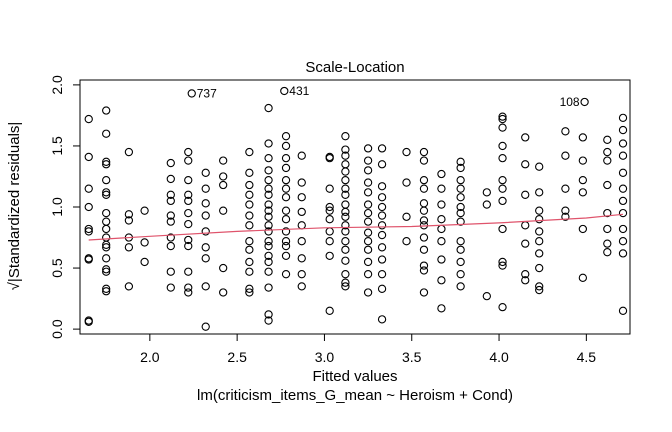 Image resolution: width=672 pixels, height=432 pixels. What do you see at coordinates (57, 268) in the screenshot?
I see `y-tick-label: 0.5` at bounding box center [57, 268].